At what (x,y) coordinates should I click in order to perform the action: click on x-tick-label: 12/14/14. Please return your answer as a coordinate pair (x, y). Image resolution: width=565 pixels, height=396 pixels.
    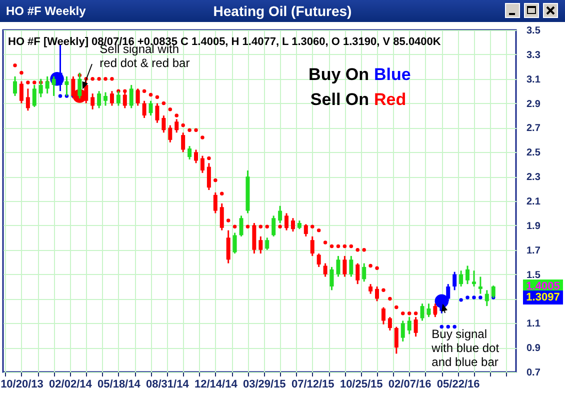
    Looking at the image, I should click on (216, 384).